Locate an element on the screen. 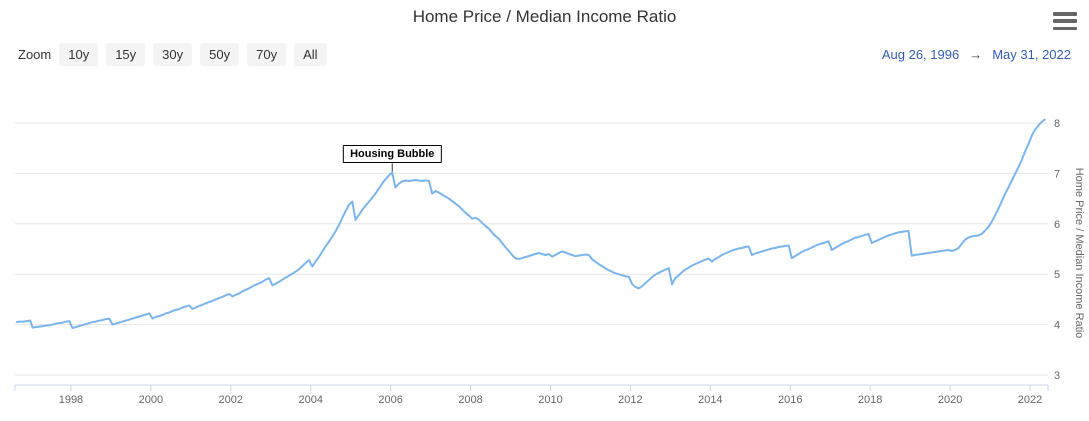 Image resolution: width=1089 pixels, height=421 pixels. x-axis-tick-label: 2006 is located at coordinates (390, 400).